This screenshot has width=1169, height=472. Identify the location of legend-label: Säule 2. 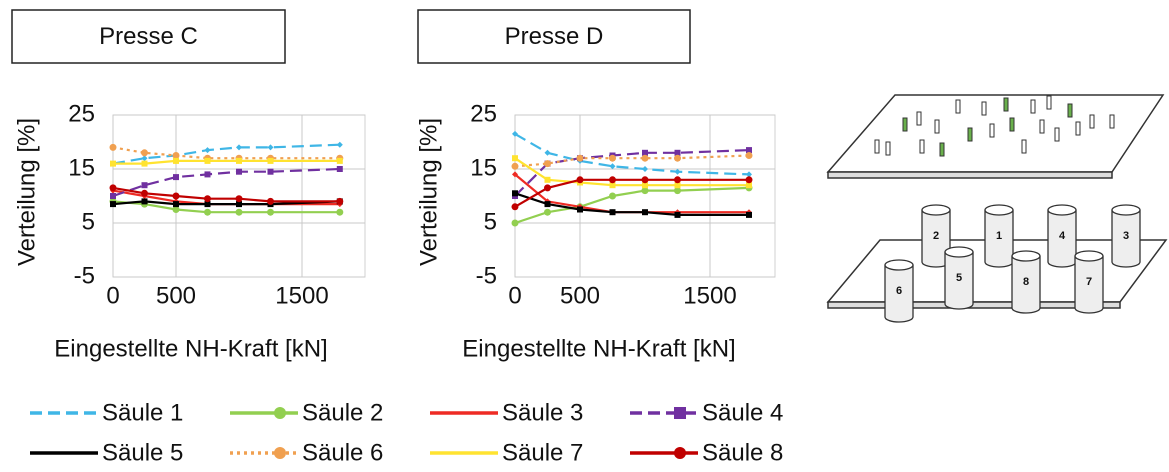
(342, 412).